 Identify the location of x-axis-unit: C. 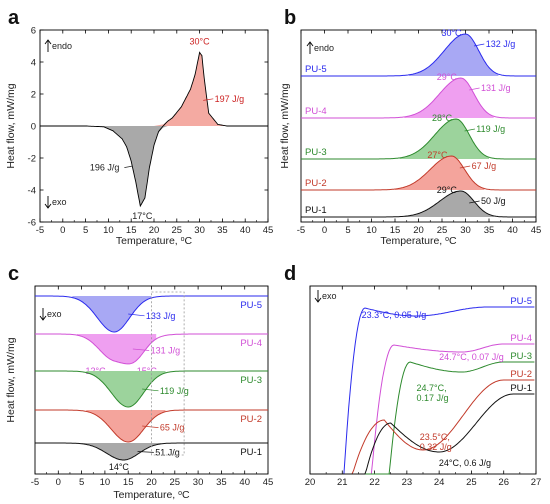
(186, 495).